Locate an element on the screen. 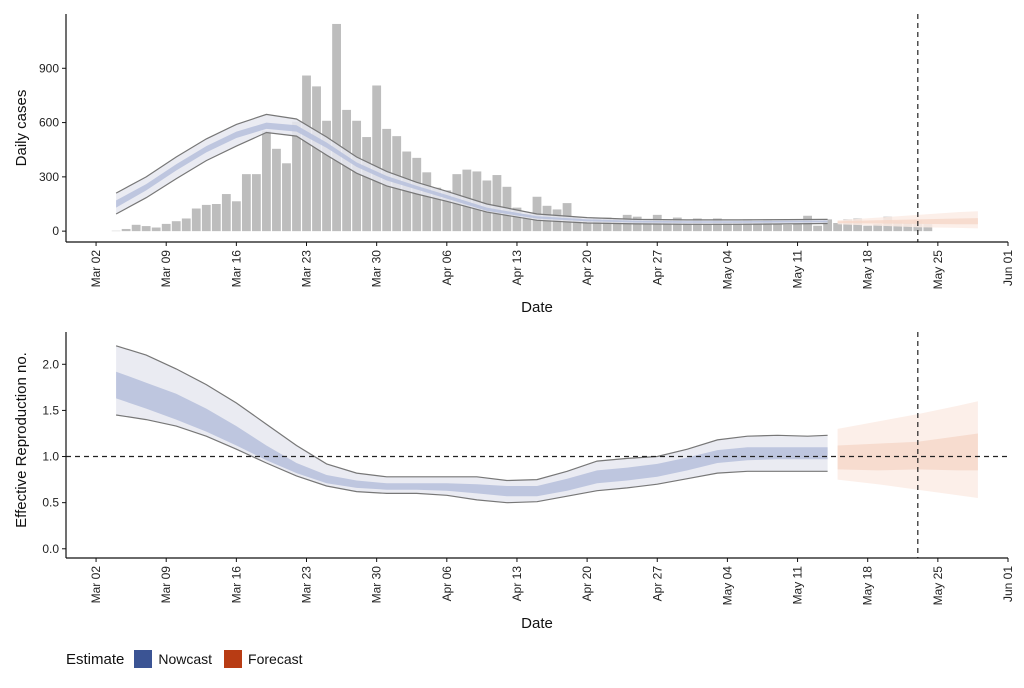 The image size is (1024, 688). y-axis-title: Effective Reproduction no. is located at coordinates (21, 440).